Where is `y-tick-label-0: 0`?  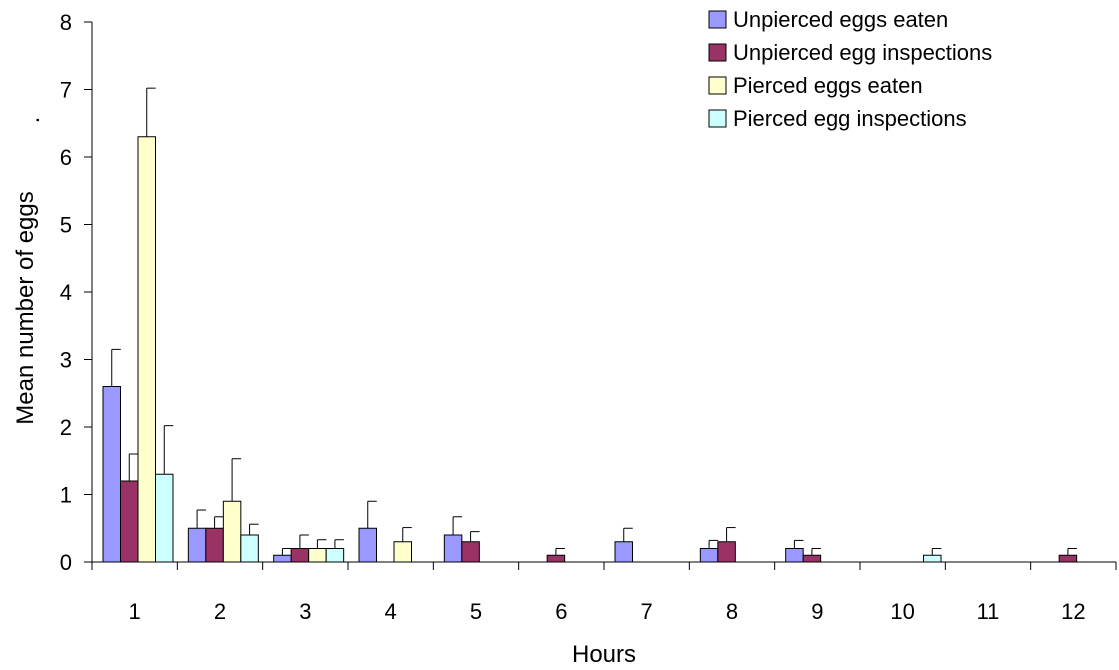
y-tick-label-0: 0 is located at coordinates (66, 562).